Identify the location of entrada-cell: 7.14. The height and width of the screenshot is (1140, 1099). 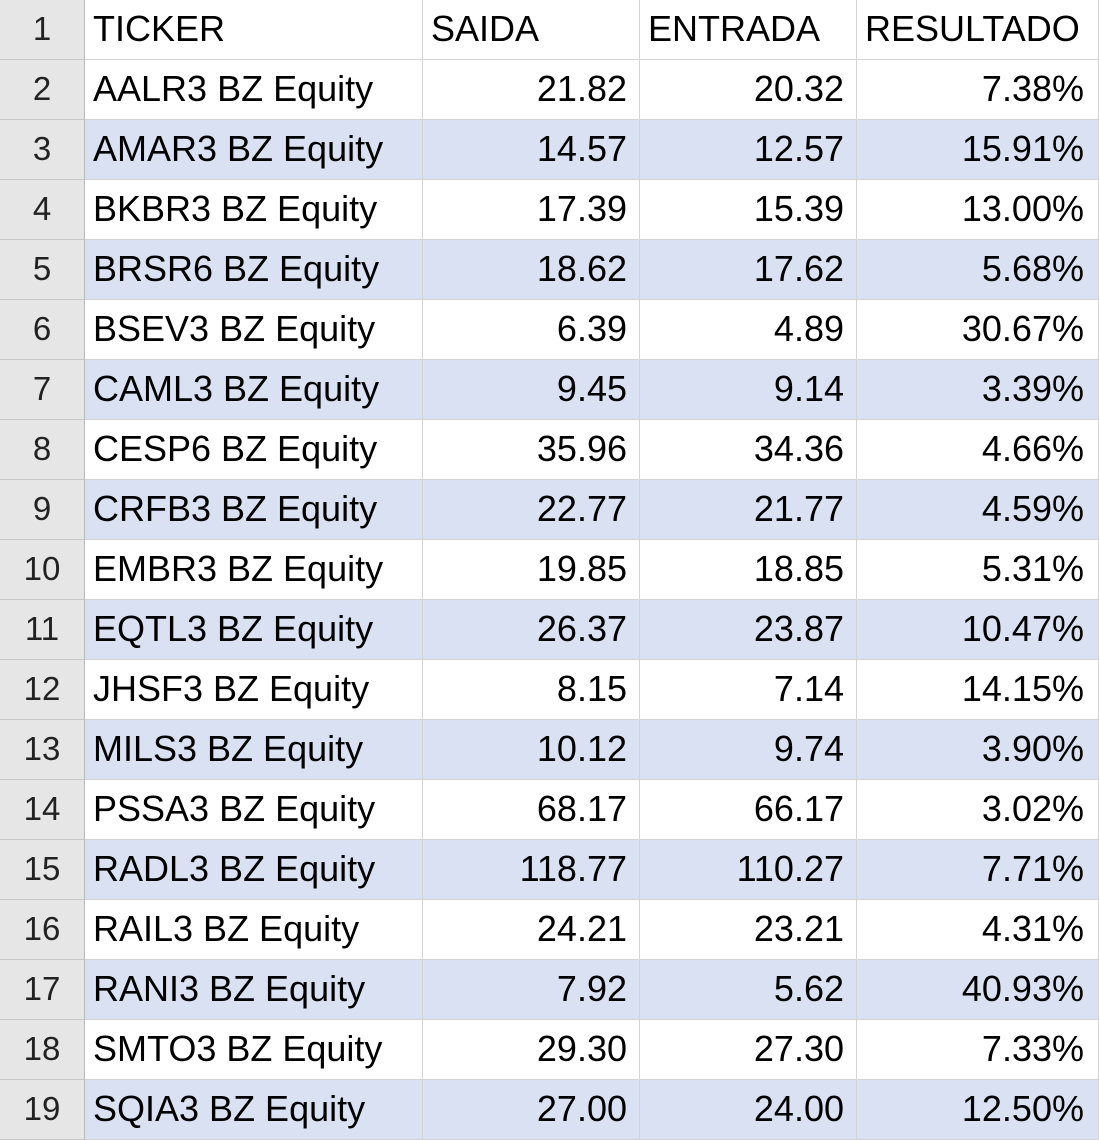
(748, 690).